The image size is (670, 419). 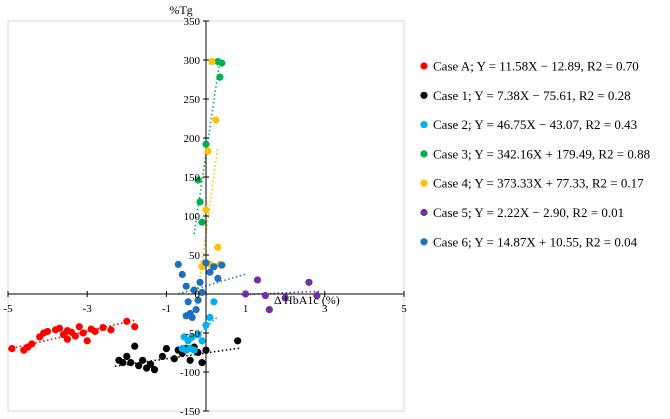 What do you see at coordinates (192, 217) in the screenshot?
I see `y-tick-label: 100` at bounding box center [192, 217].